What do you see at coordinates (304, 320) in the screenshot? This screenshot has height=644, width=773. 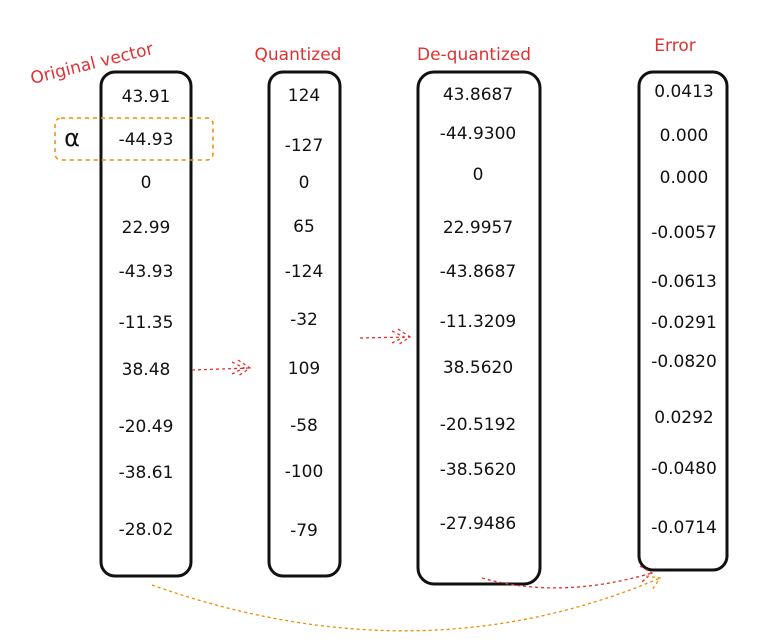 I see `cell-value: -32` at bounding box center [304, 320].